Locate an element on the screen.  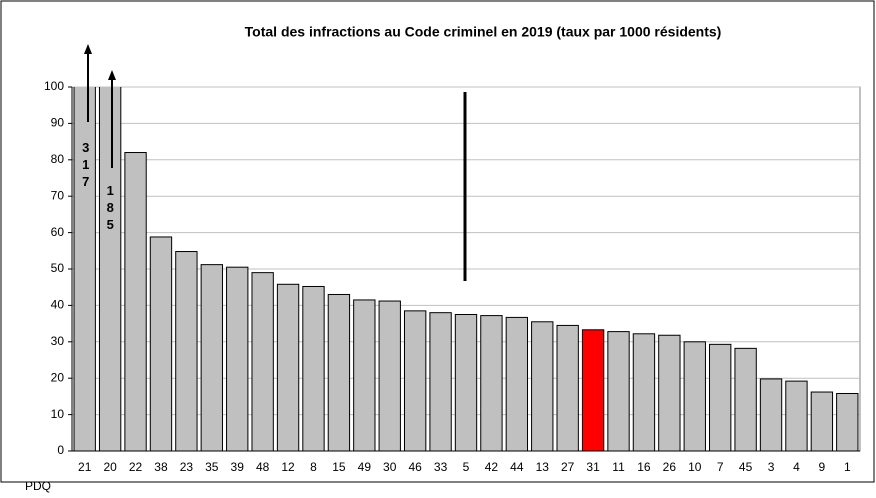
x-tick-label: 4 is located at coordinates (796, 467).